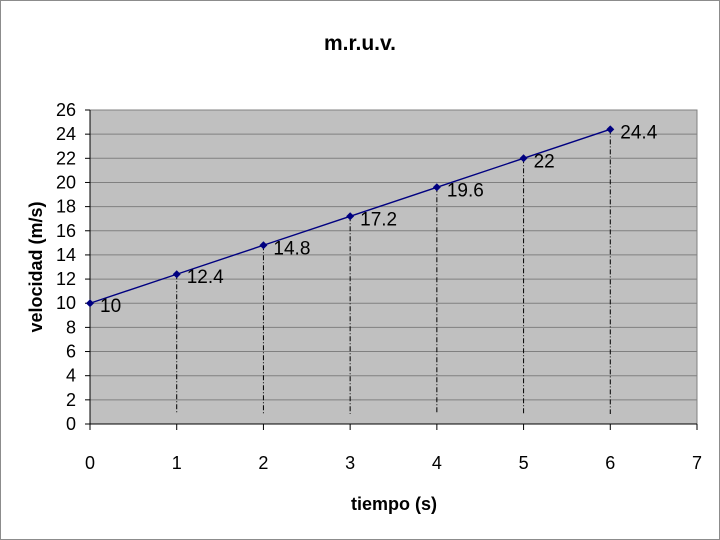 The image size is (720, 540). Describe the element at coordinates (66, 134) in the screenshot. I see `y-tick-label-12: 24` at that location.